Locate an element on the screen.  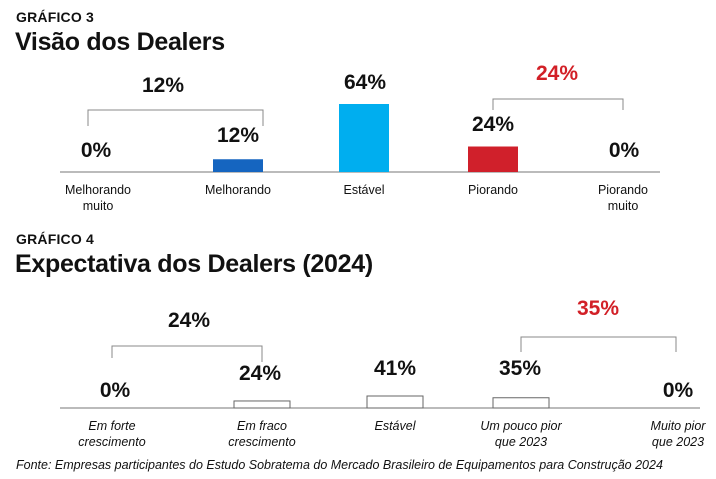
chart4-value-label-1: 24% is located at coordinates (260, 373).